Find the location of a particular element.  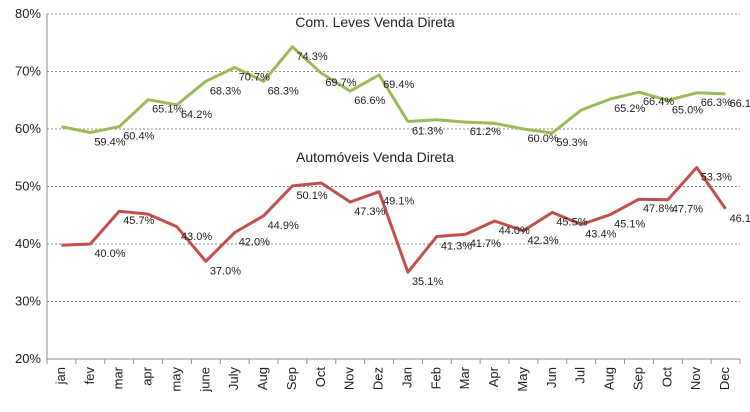

data-label: 65.1% is located at coordinates (167, 110).